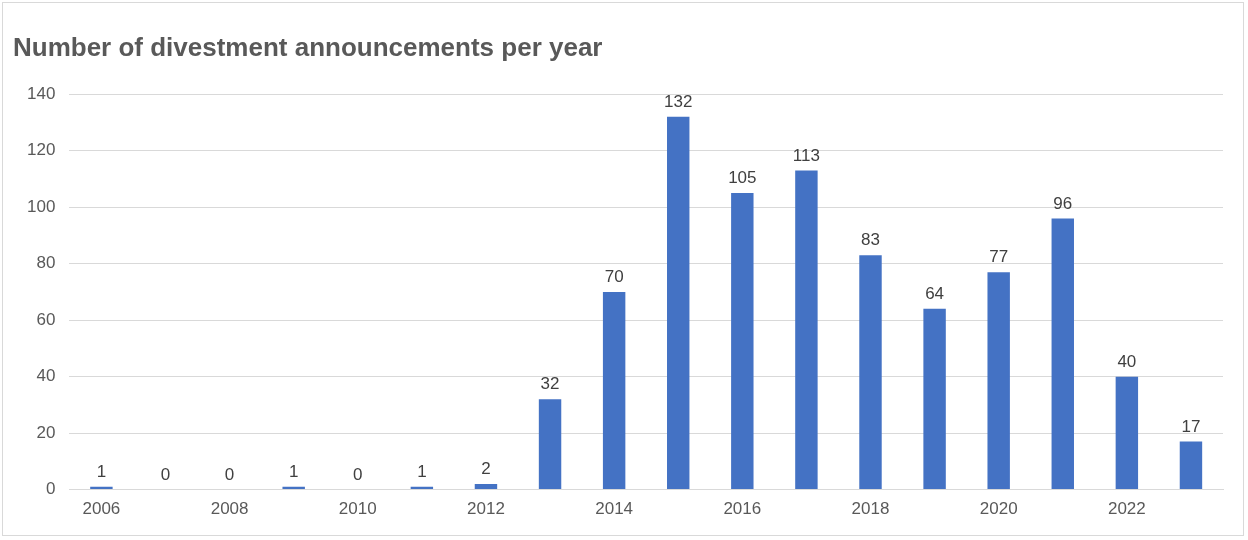 The height and width of the screenshot is (540, 1248). What do you see at coordinates (41, 206) in the screenshot?
I see `y-tick-label: 100` at bounding box center [41, 206].